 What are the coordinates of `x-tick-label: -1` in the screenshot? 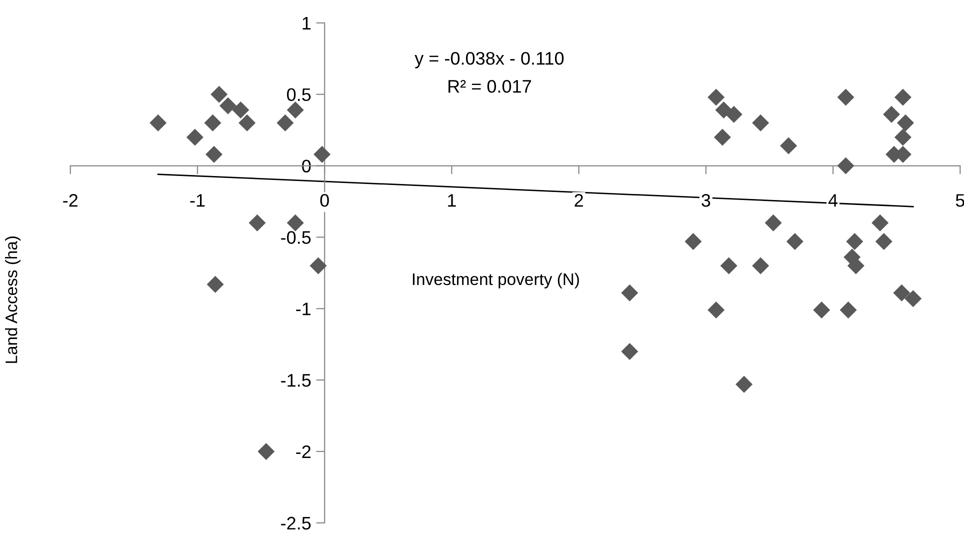 It's located at (197, 200).